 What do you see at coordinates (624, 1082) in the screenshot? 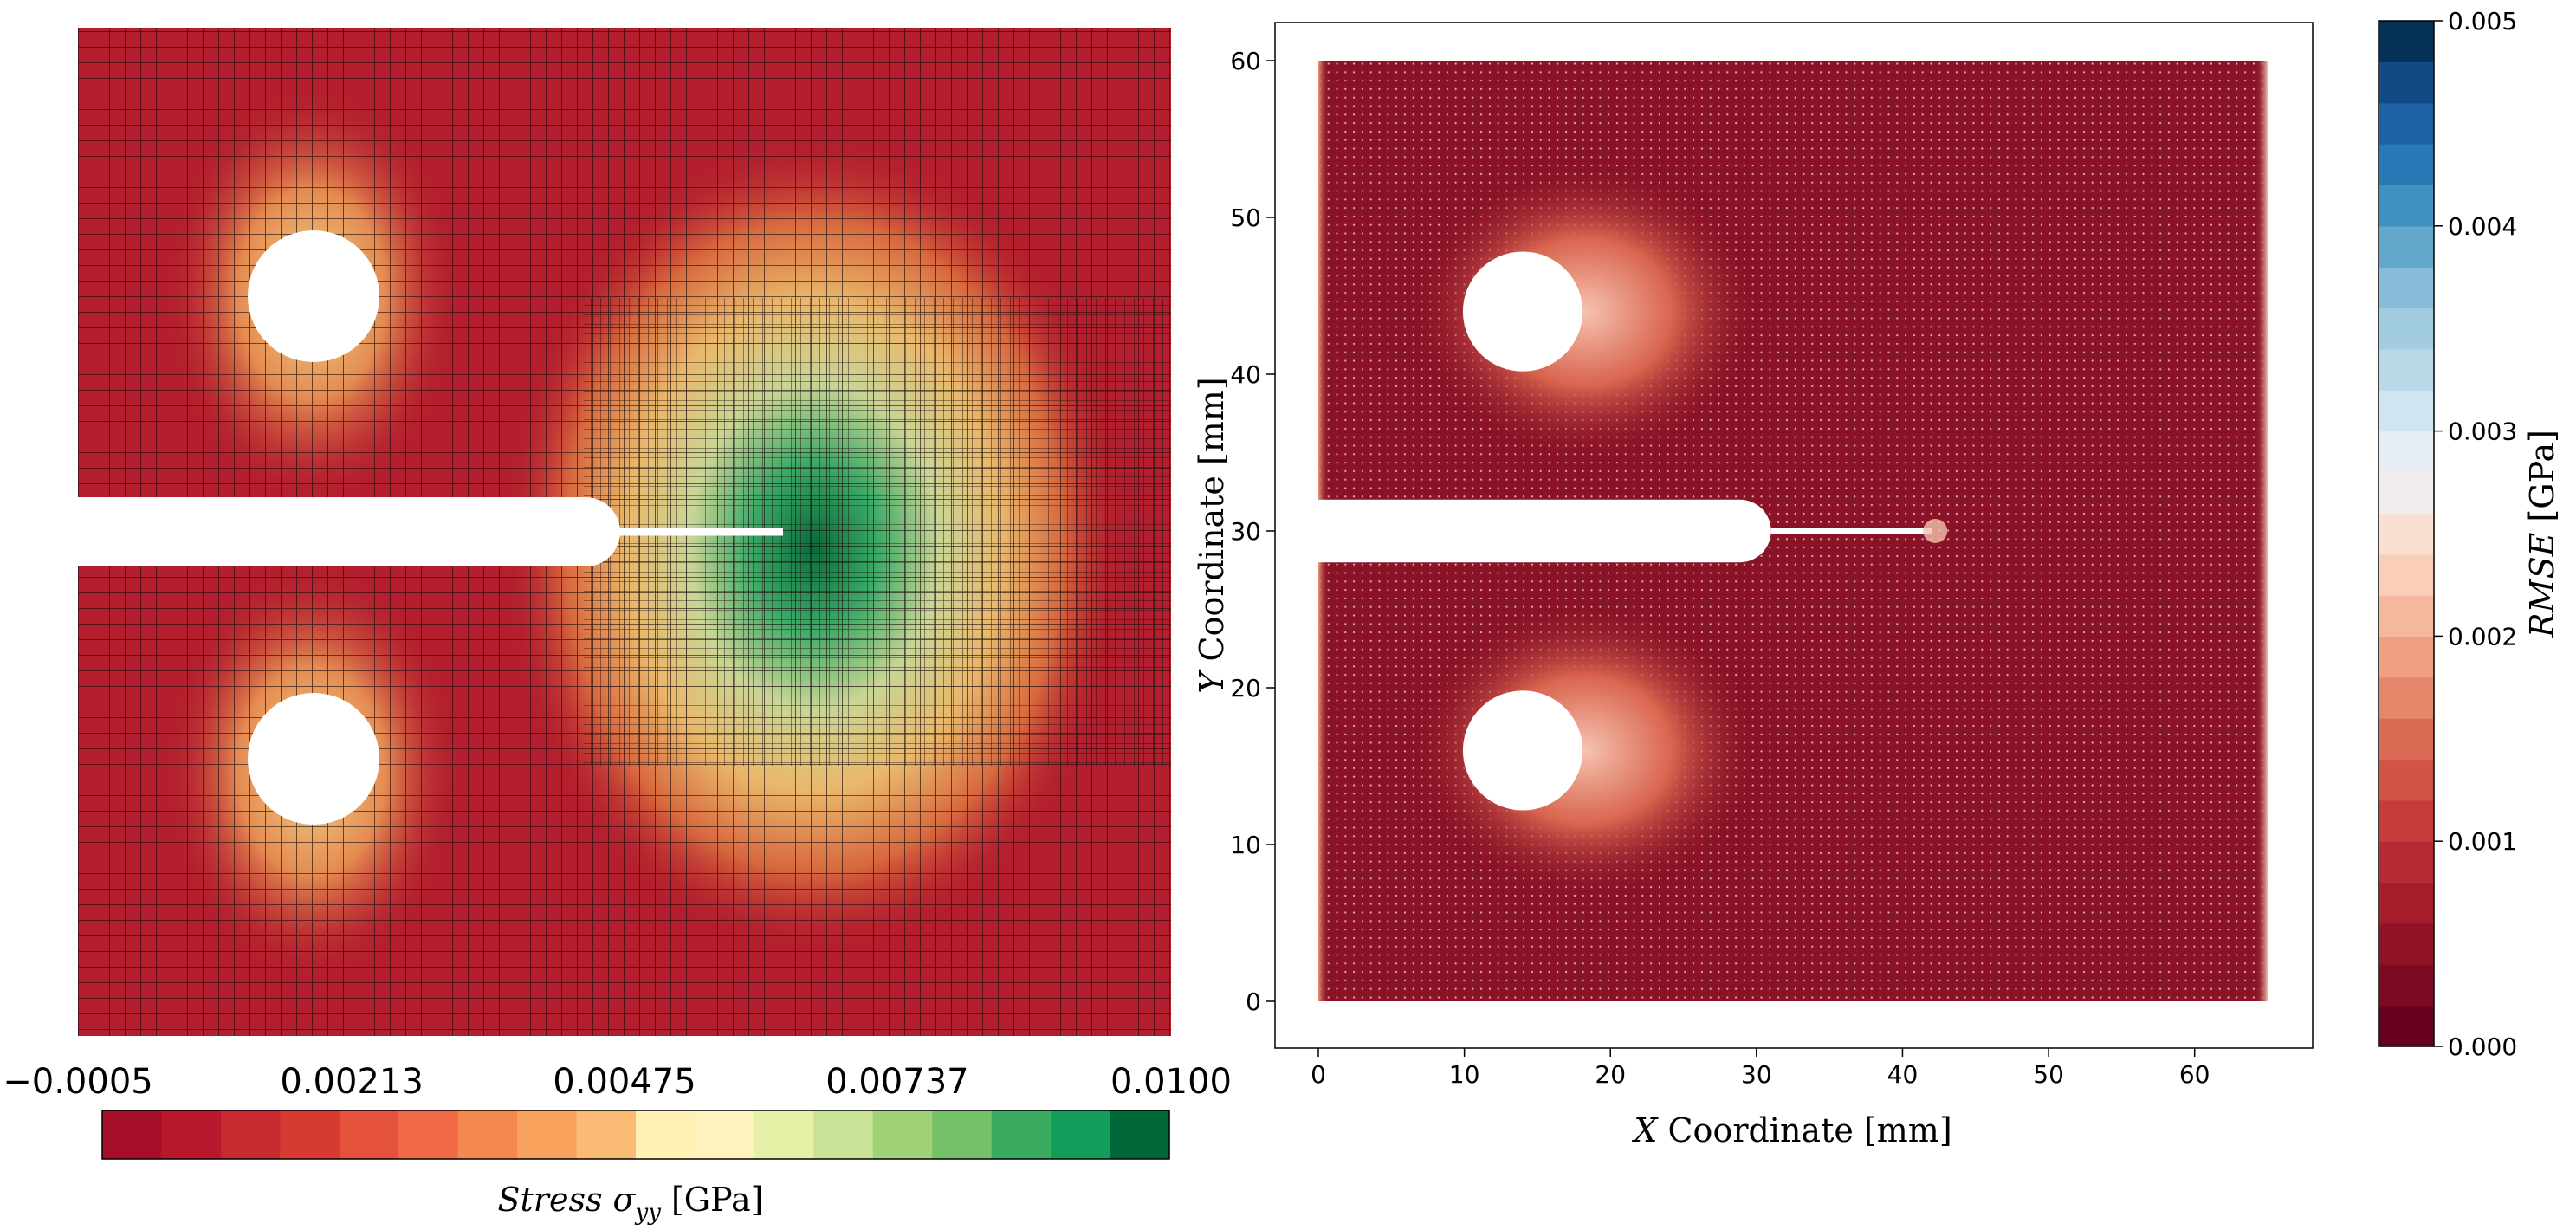
I see `stress-colorbar-tick-label: 0.00475` at bounding box center [624, 1082].